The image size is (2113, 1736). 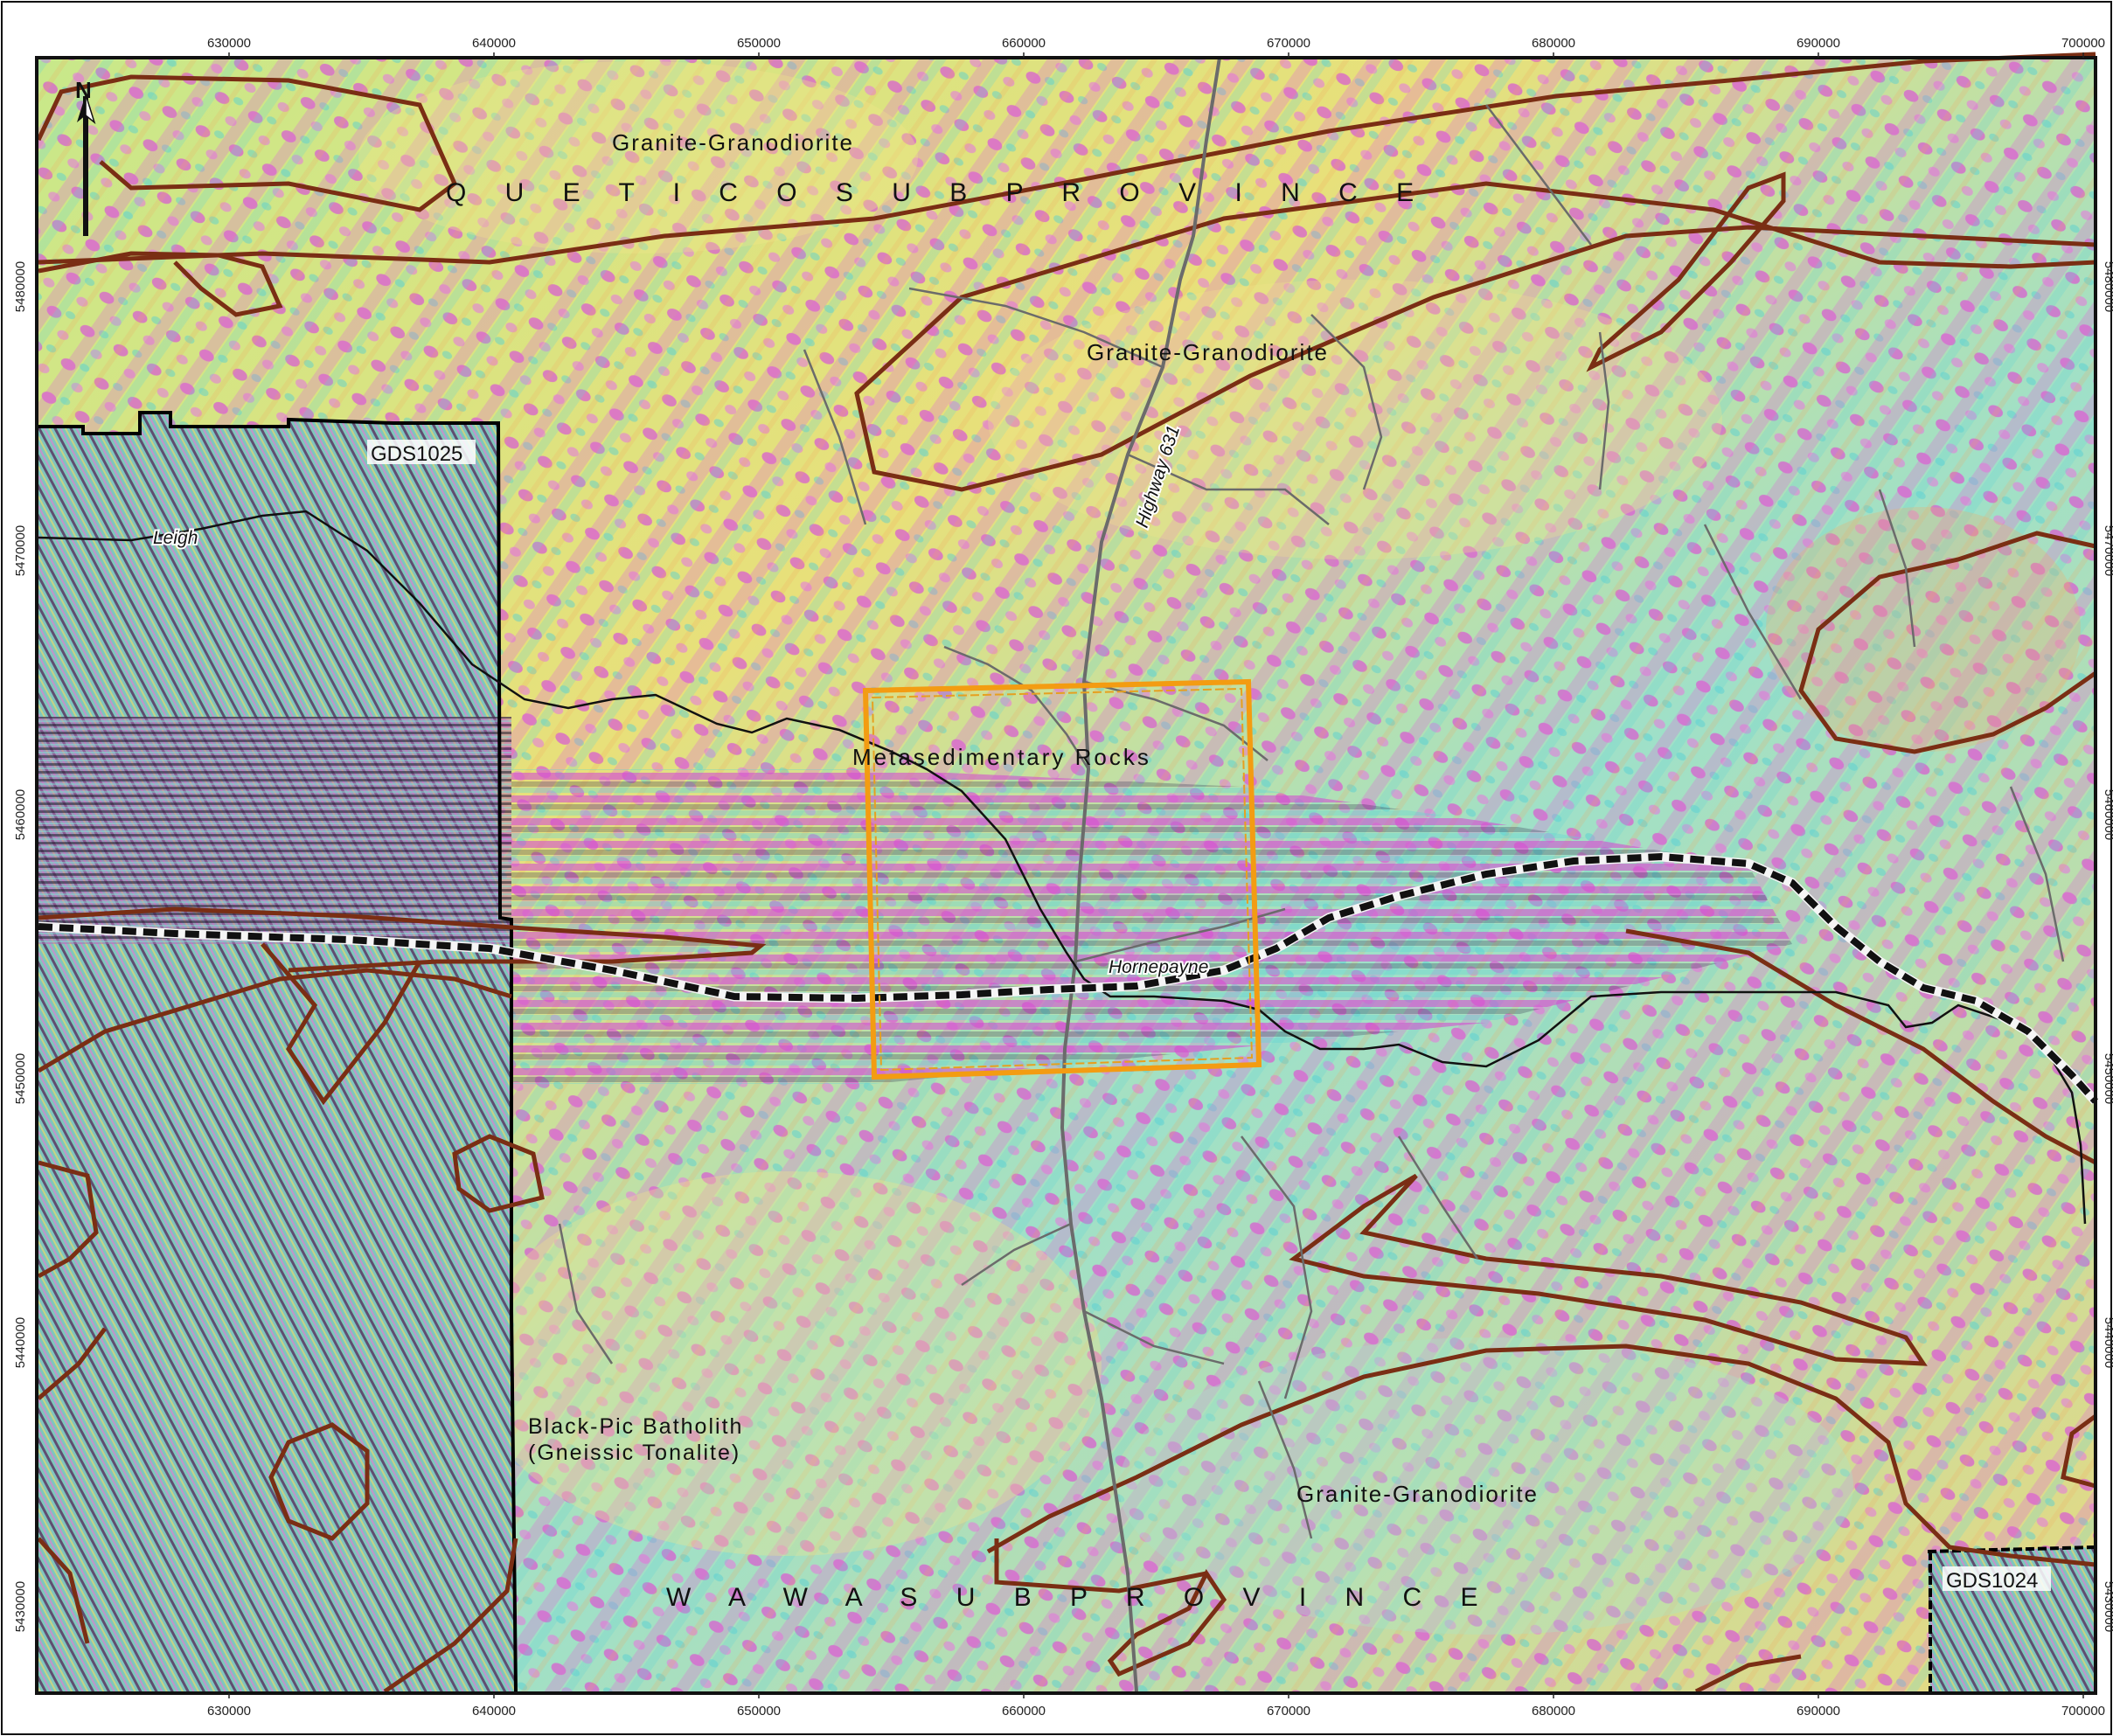 What do you see at coordinates (635, 1426) in the screenshot?
I see `label-blackpic-batholith: Black-Pic Batholith` at bounding box center [635, 1426].